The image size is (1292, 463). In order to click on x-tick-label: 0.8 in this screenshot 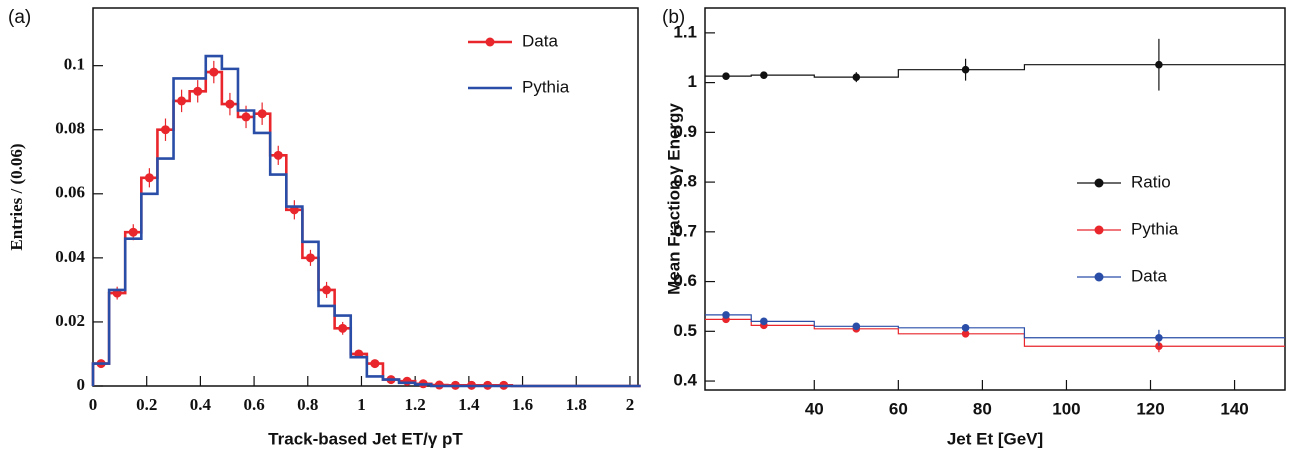, I will do `click(307, 404)`.